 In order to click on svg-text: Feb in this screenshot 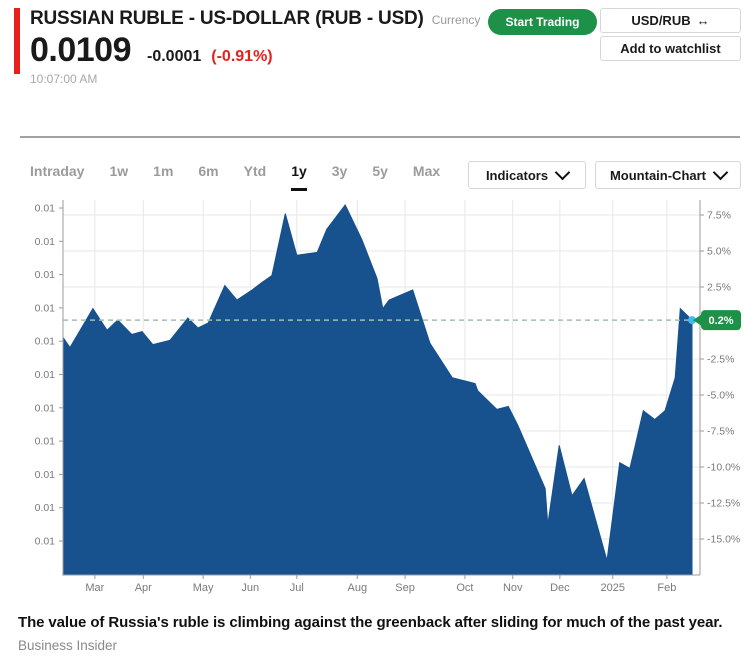, I will do `click(666, 588)`.